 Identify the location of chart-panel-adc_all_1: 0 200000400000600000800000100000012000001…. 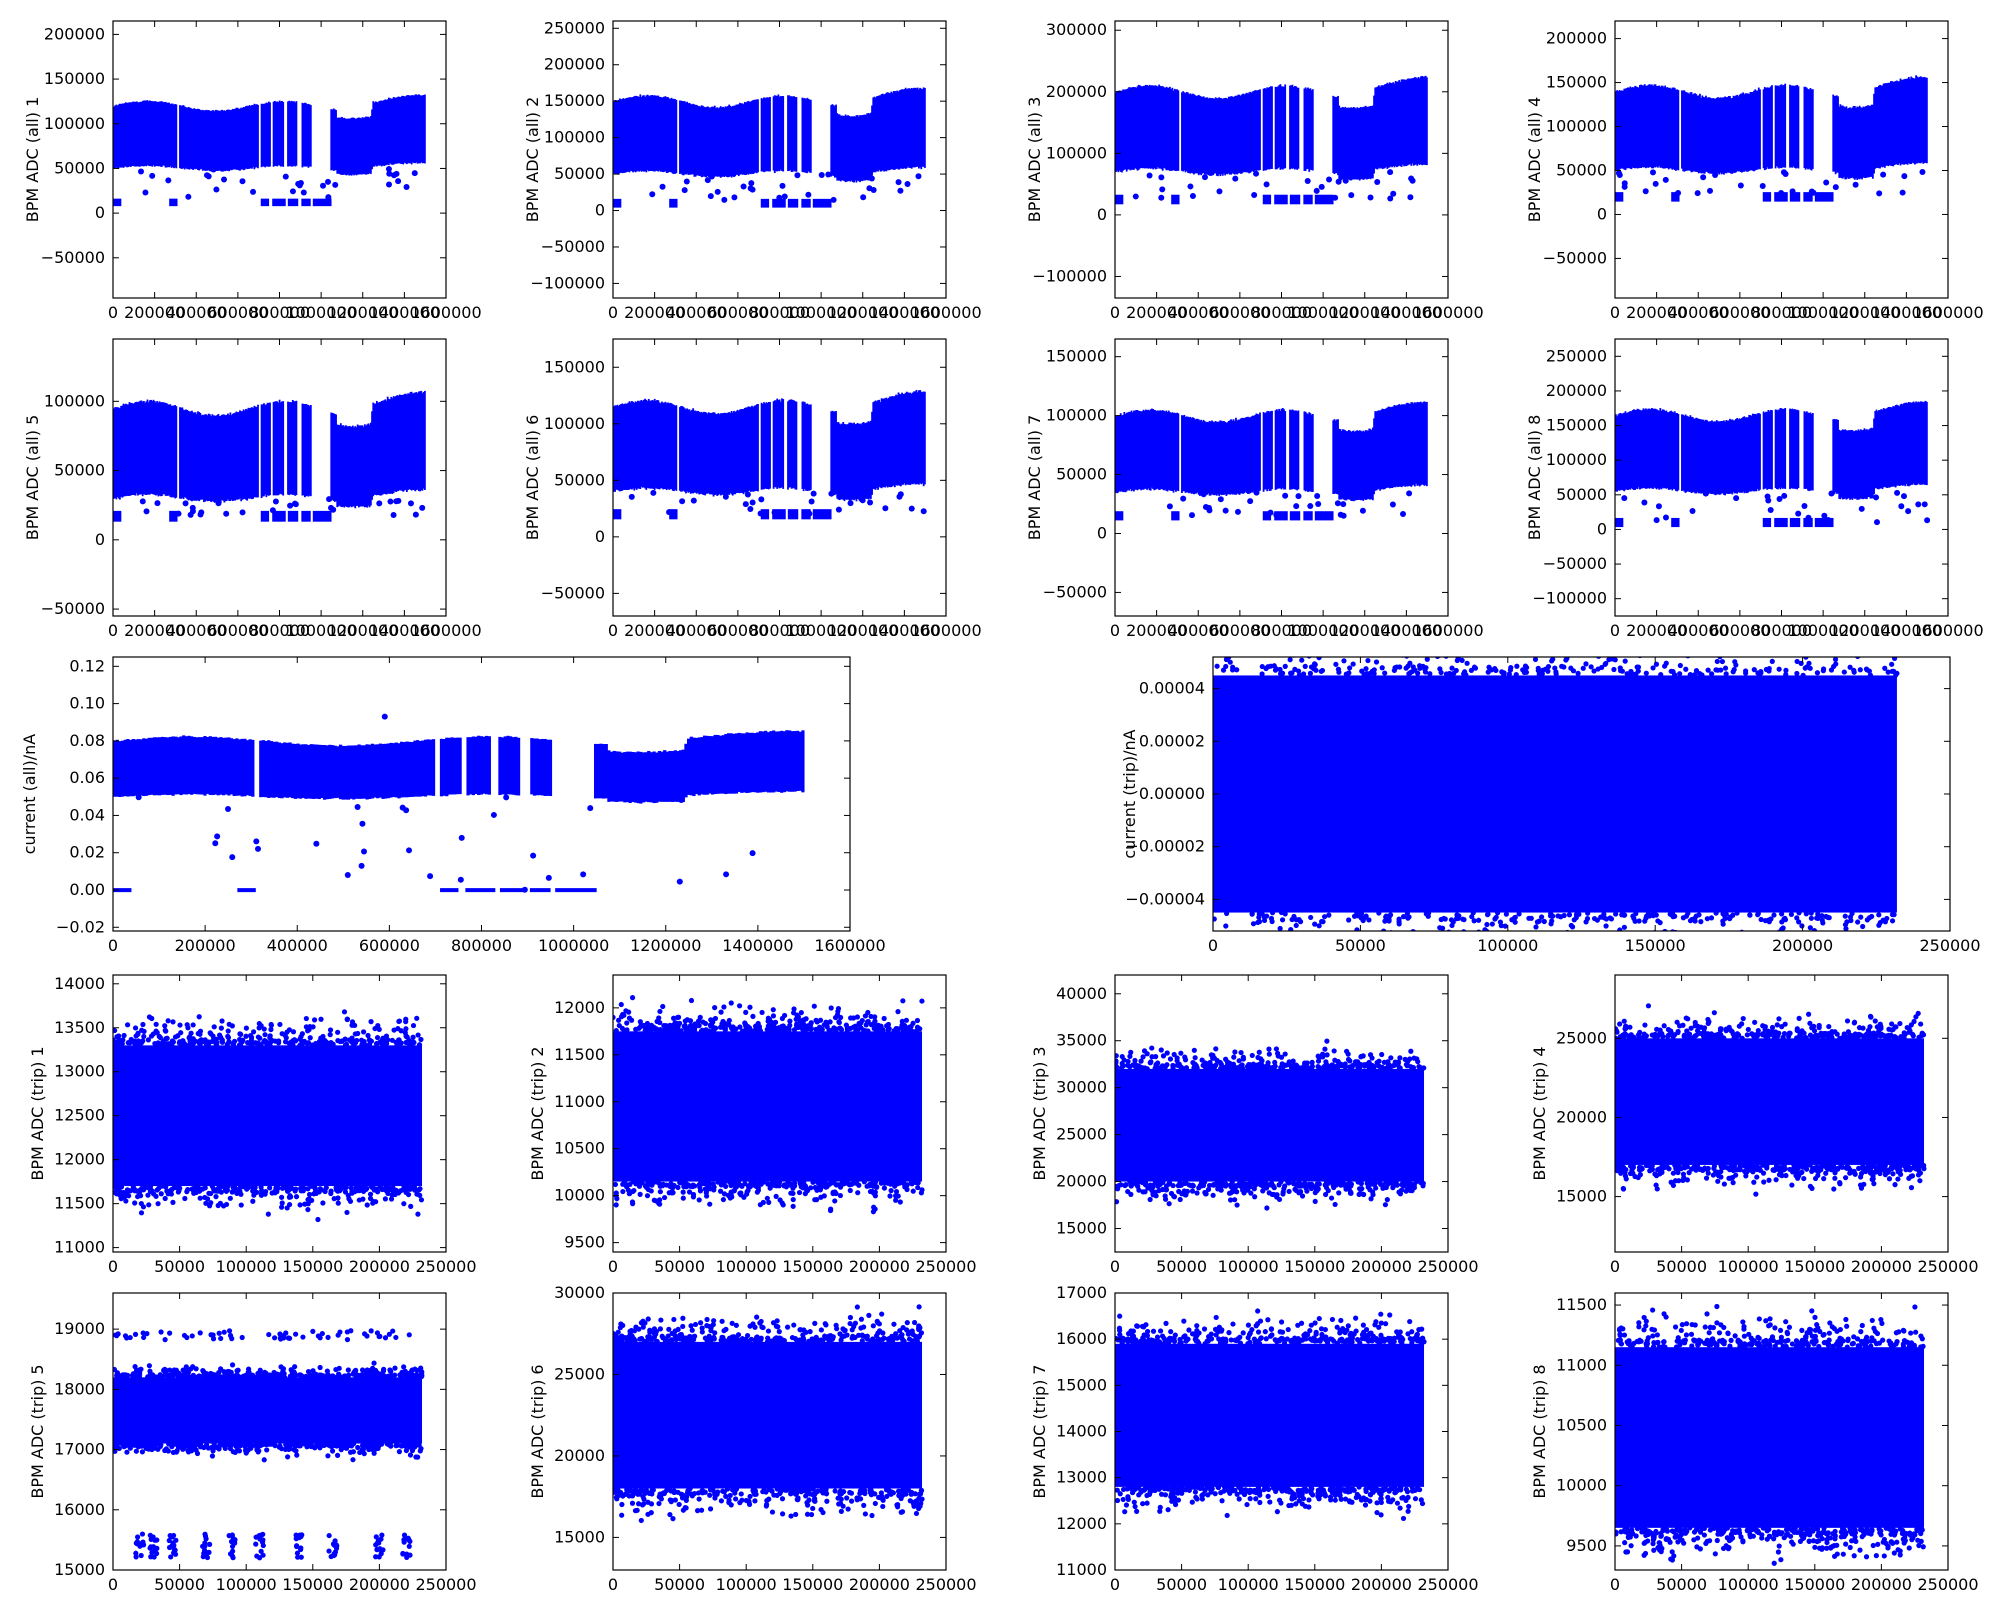
(252, 171).